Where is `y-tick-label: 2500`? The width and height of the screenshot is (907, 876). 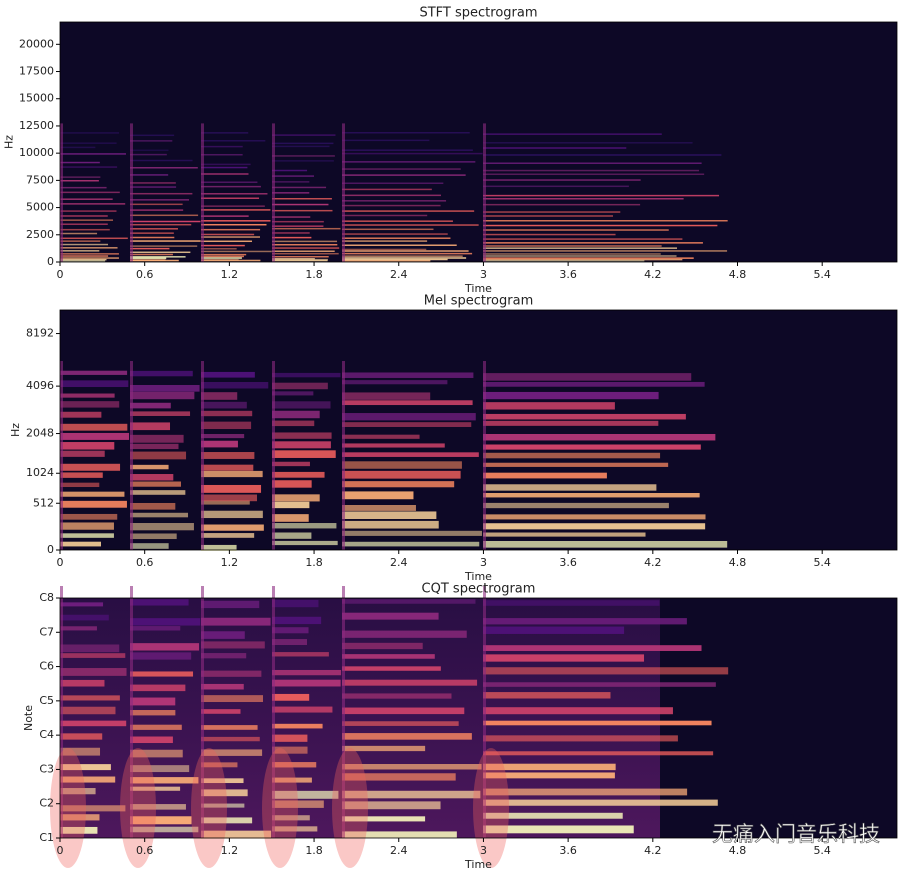 y-tick-label: 2500 is located at coordinates (40, 234).